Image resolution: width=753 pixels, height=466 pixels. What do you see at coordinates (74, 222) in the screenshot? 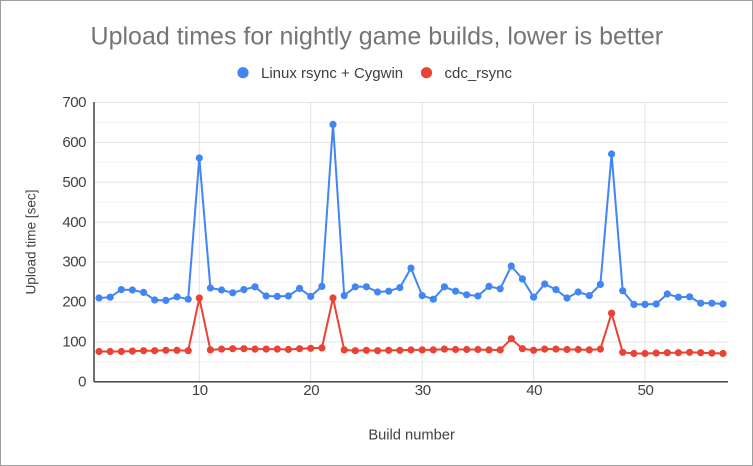
I see `svg-text: 400` at bounding box center [74, 222].